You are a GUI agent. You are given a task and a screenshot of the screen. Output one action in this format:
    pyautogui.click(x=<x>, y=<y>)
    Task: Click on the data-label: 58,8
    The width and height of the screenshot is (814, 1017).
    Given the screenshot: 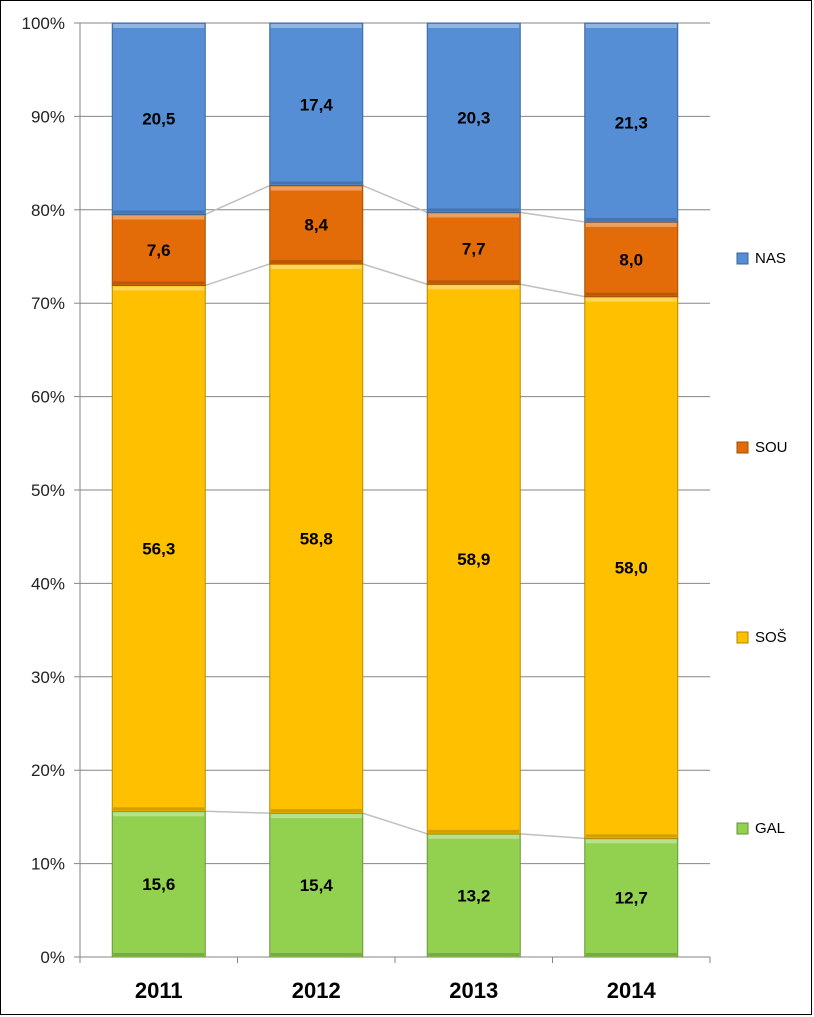 What is the action you would take?
    pyautogui.click(x=316, y=539)
    